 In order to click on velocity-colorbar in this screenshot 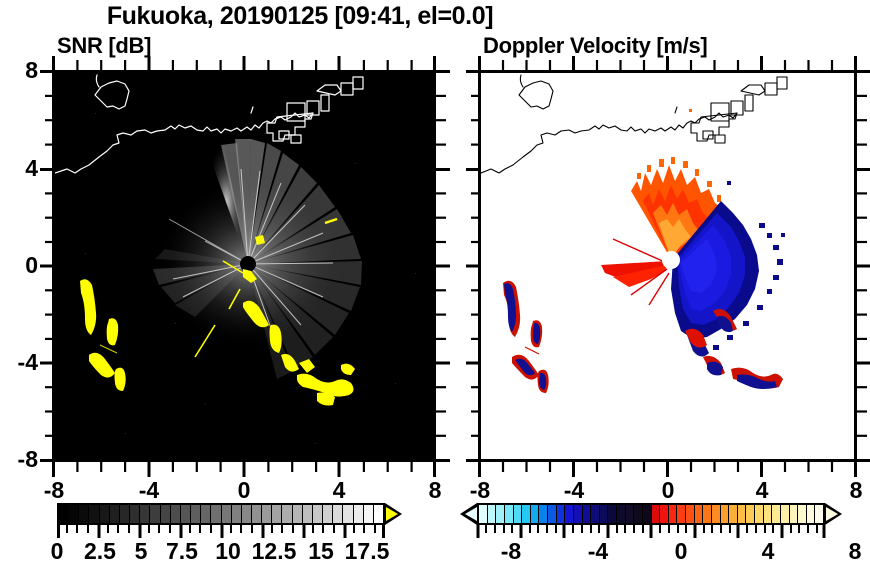, I will do `click(651, 514)`.